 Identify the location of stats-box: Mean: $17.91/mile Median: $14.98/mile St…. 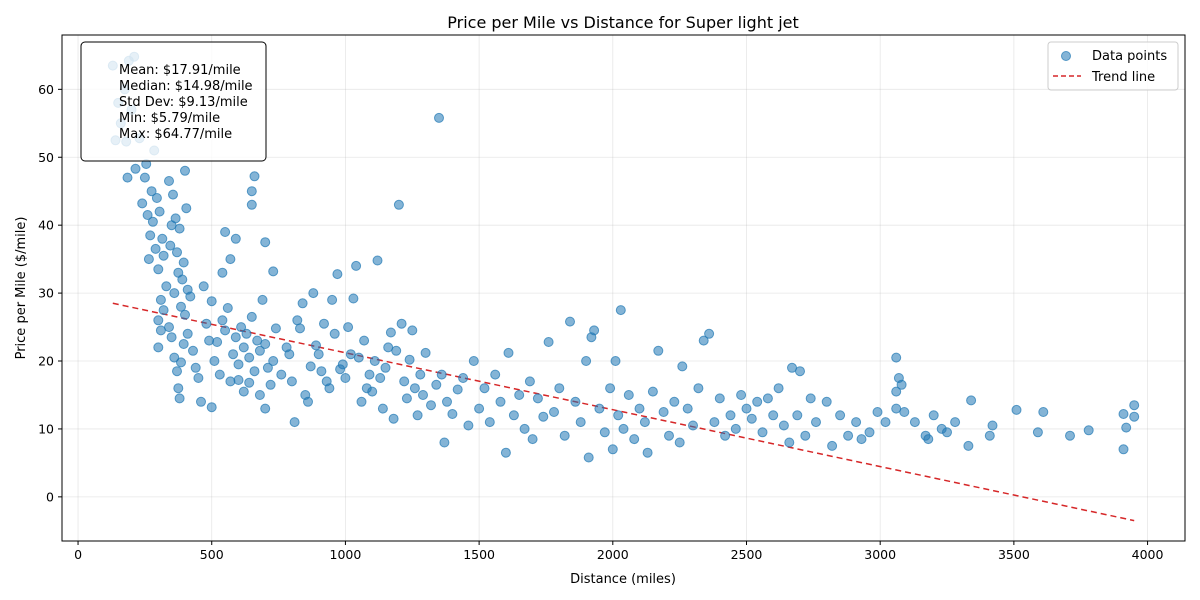
(173, 101).